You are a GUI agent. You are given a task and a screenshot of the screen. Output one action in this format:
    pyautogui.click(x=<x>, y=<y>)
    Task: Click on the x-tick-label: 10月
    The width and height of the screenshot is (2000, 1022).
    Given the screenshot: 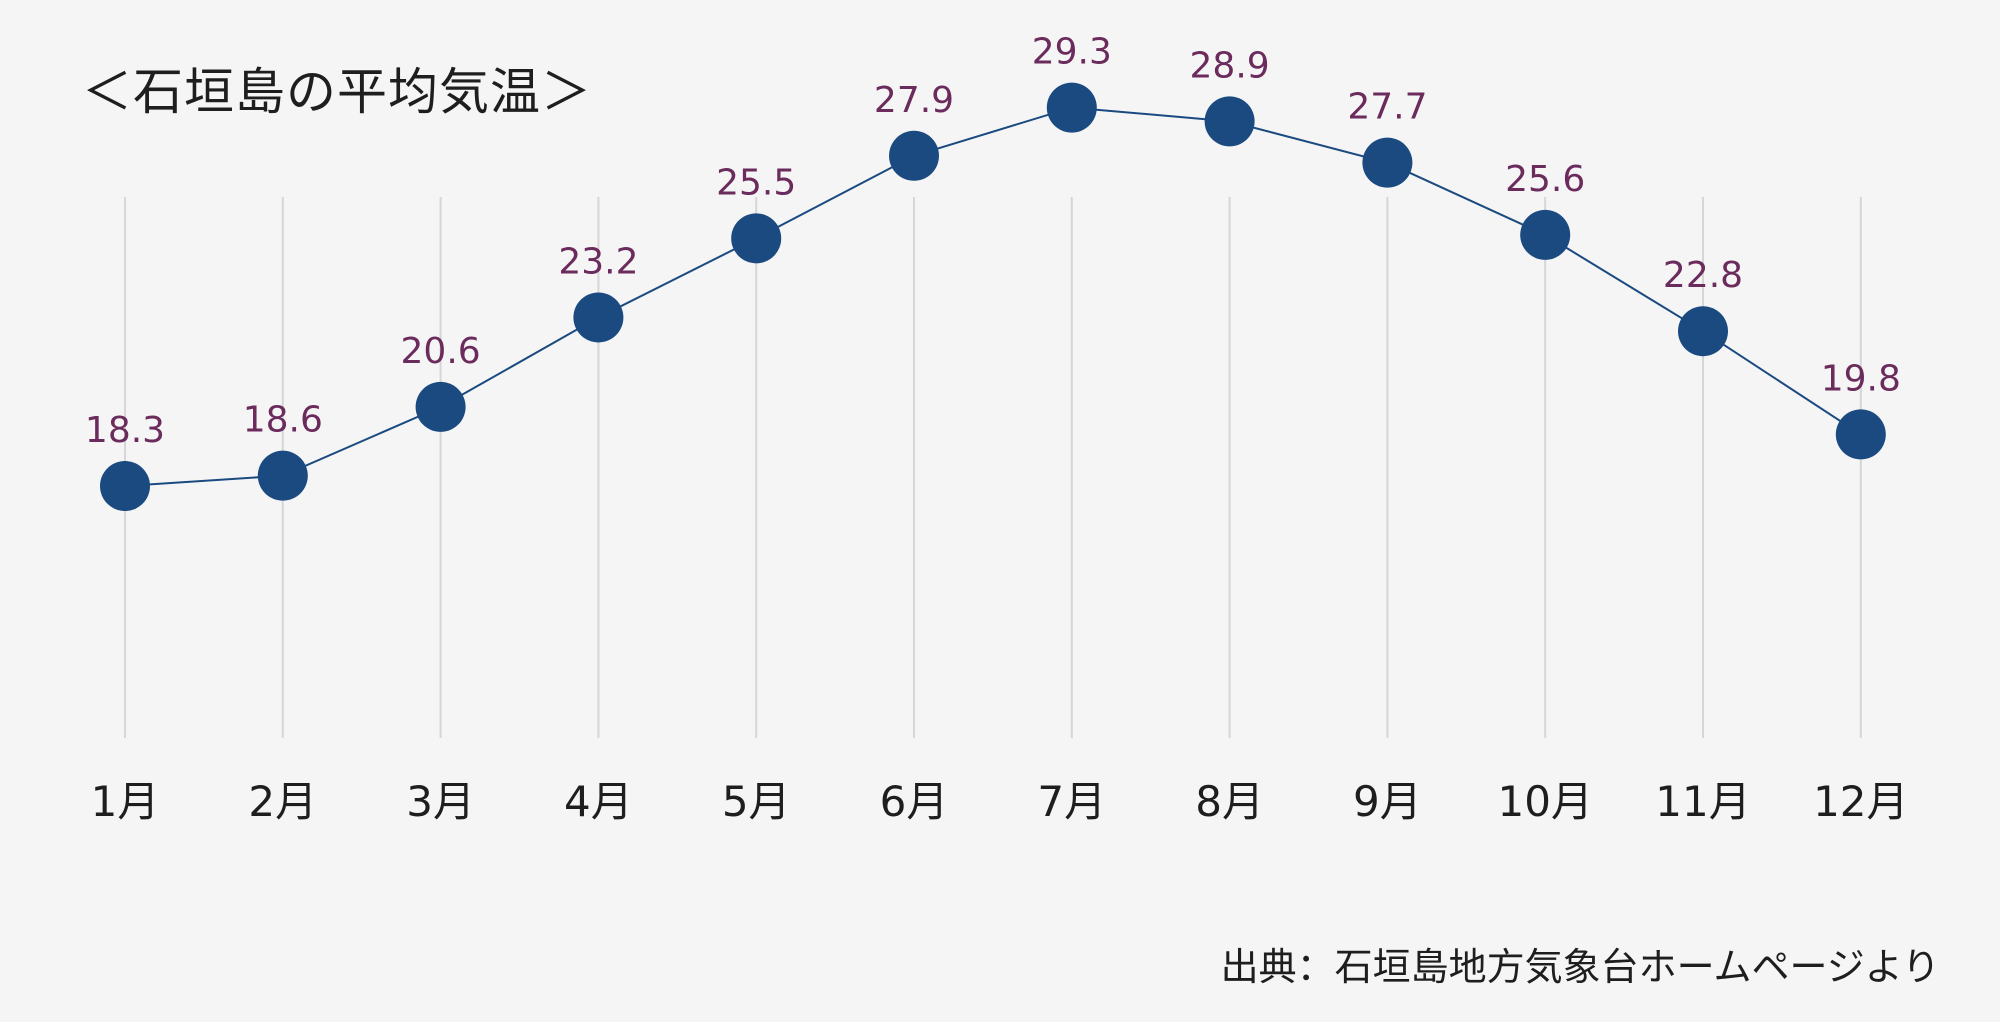 What is the action you would take?
    pyautogui.click(x=1544, y=801)
    